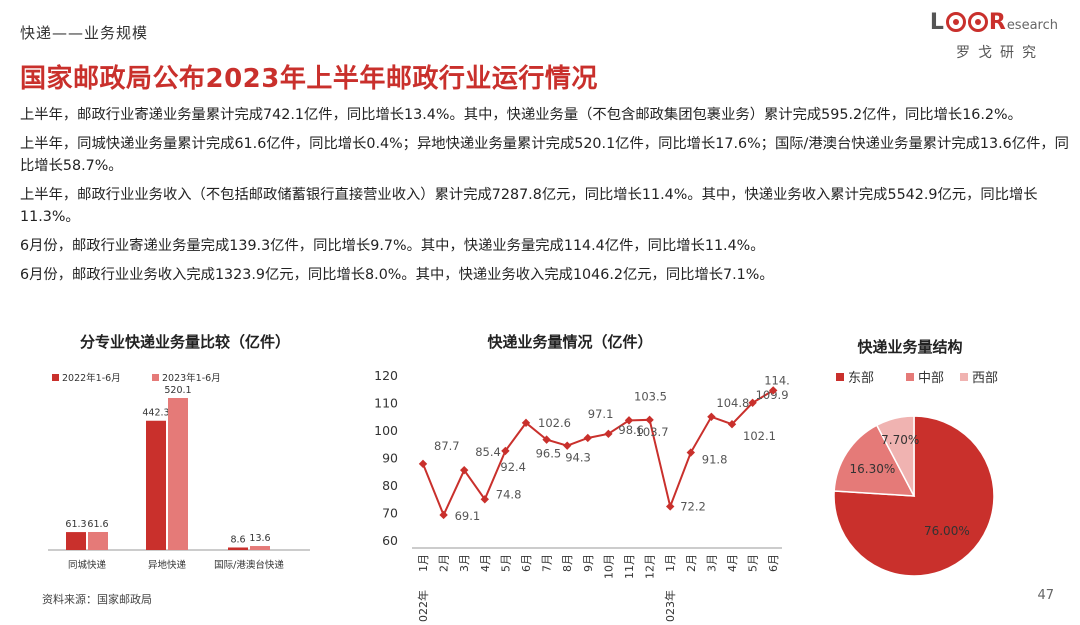  I want to click on legend-label: 西部, so click(985, 378).